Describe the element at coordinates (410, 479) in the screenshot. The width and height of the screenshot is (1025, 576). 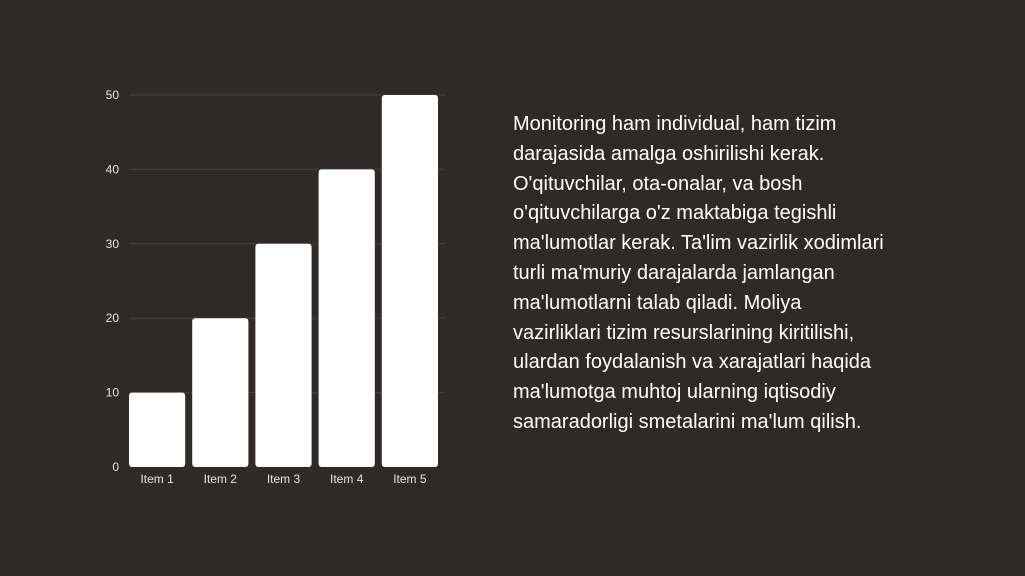
I see `x-tick-label: Item 5` at that location.